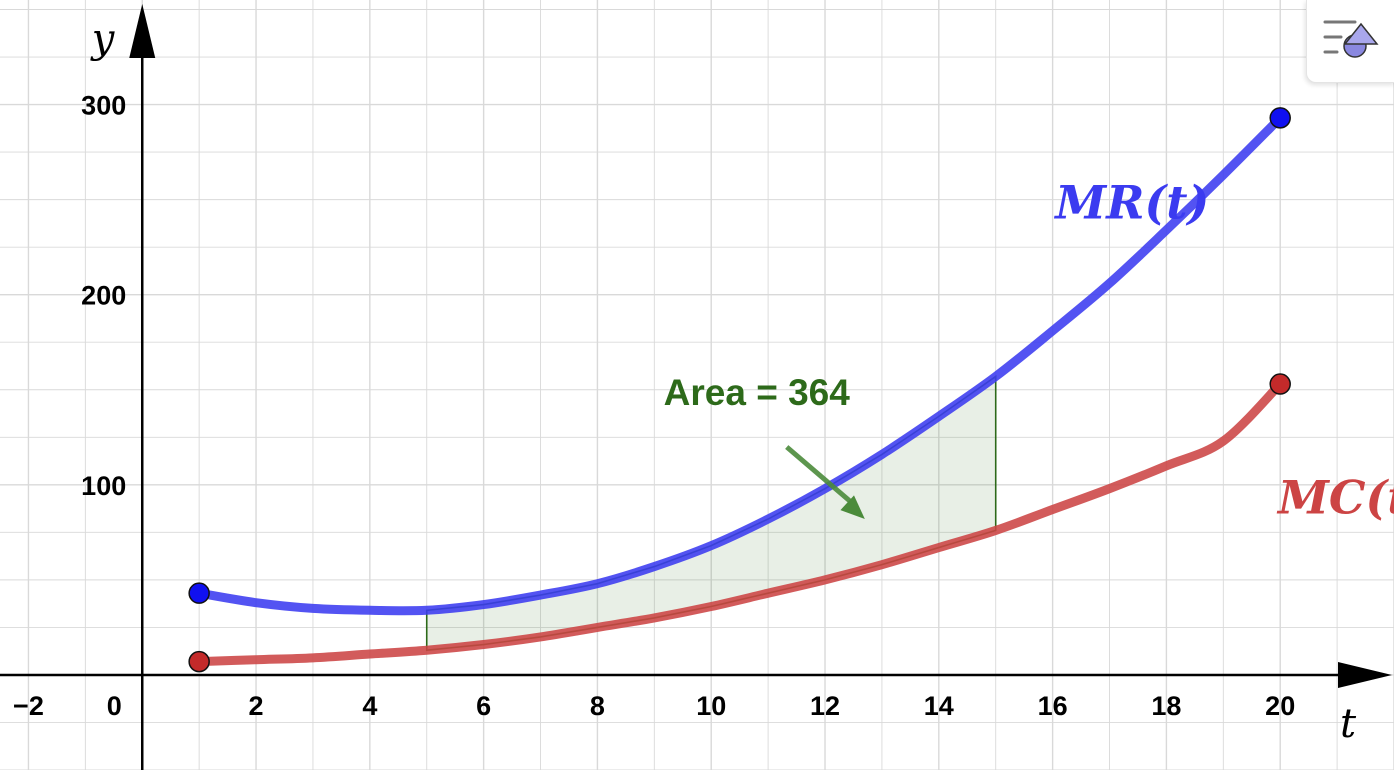 The height and width of the screenshot is (770, 1394). What do you see at coordinates (711, 706) in the screenshot?
I see `x-tick-label: 10` at bounding box center [711, 706].